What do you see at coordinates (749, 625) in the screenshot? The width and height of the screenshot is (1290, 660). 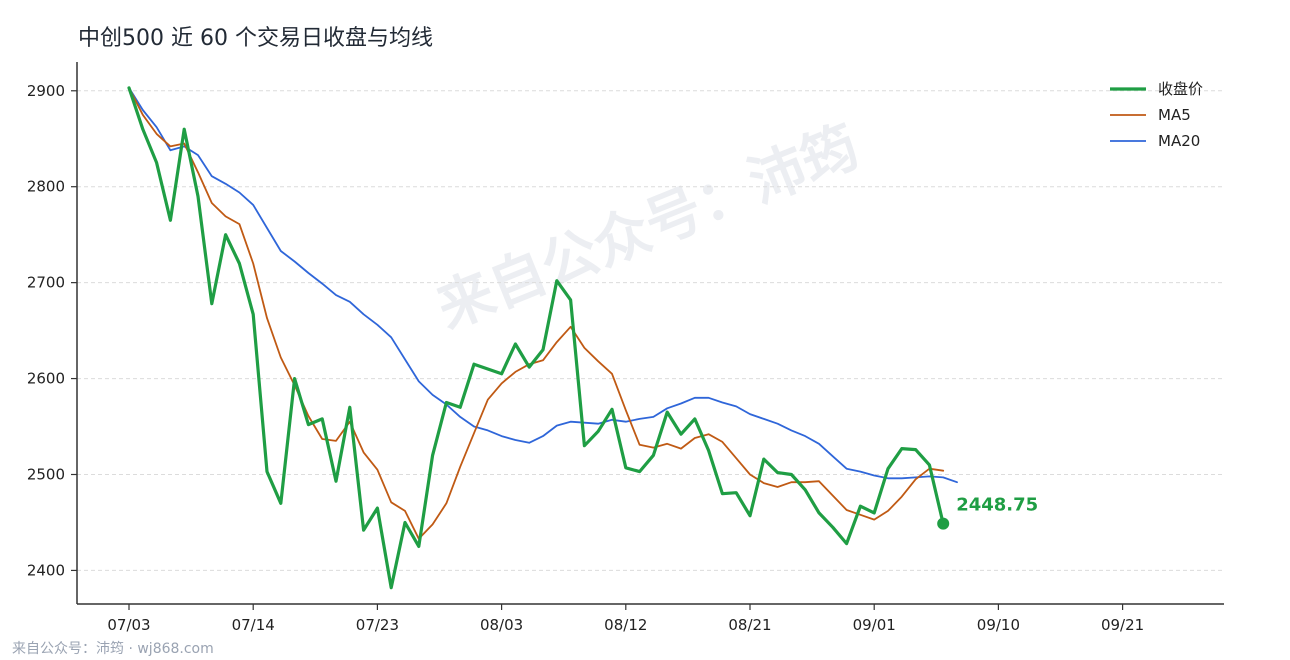 I see `x-tick-label: 08/21` at bounding box center [749, 625].